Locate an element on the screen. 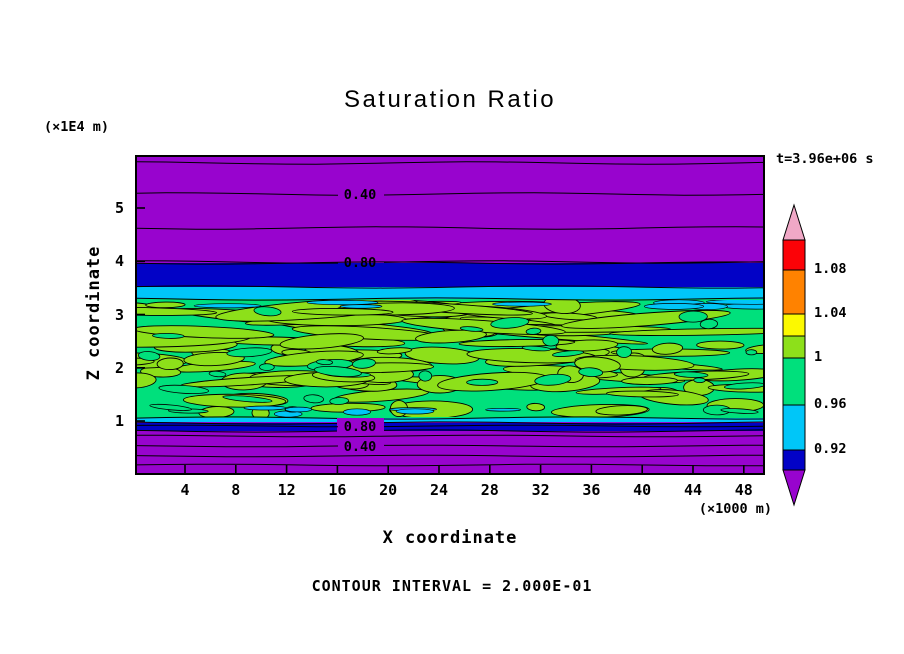 This screenshot has width=904, height=654. colorbar-top-arrow is located at coordinates (794, 222).